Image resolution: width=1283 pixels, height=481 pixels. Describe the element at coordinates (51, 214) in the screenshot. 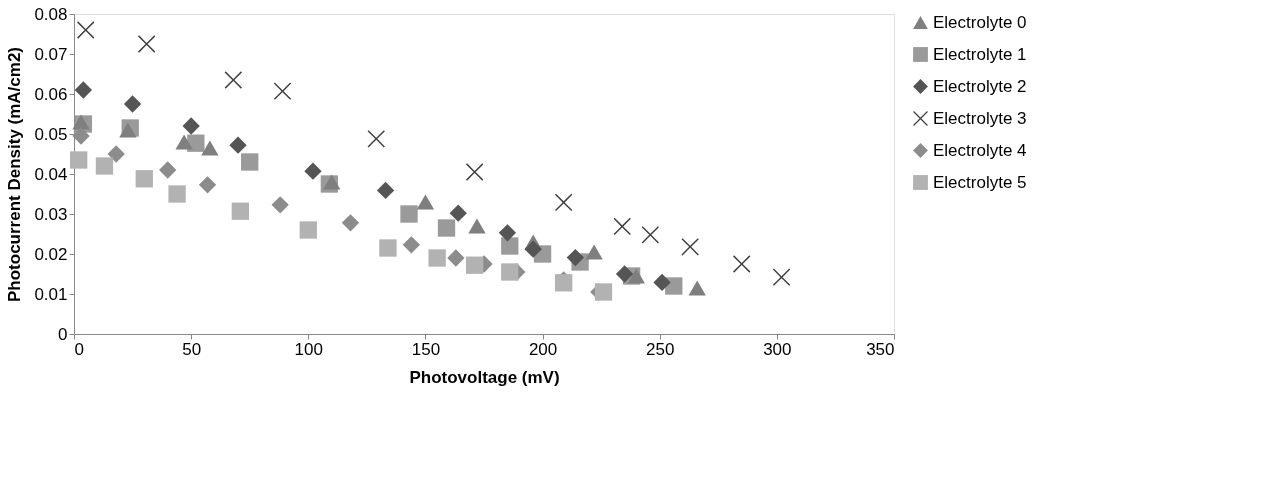

I see `y-tick-label: 0.03` at that location.